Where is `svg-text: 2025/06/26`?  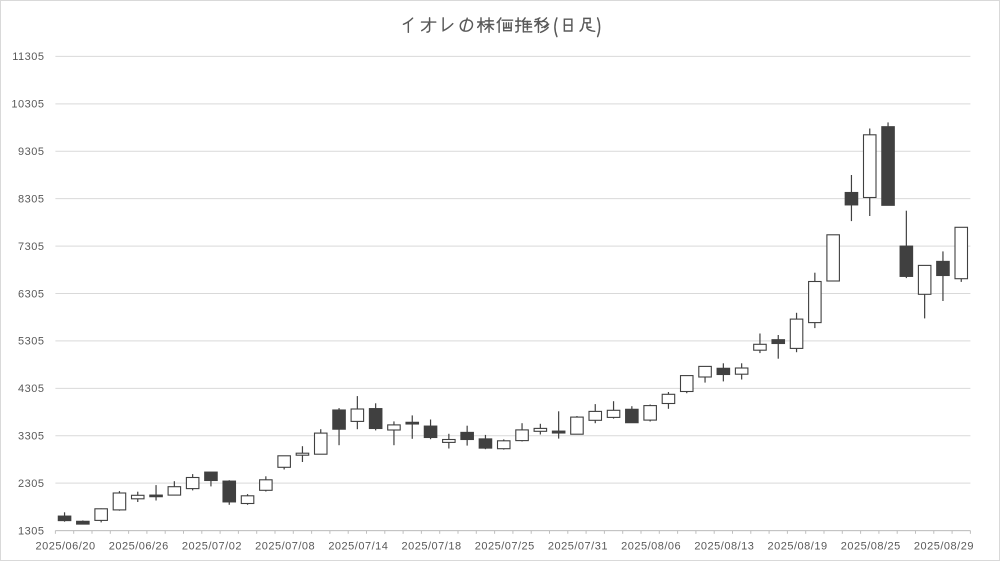 svg-text: 2025/06/26 is located at coordinates (139, 547).